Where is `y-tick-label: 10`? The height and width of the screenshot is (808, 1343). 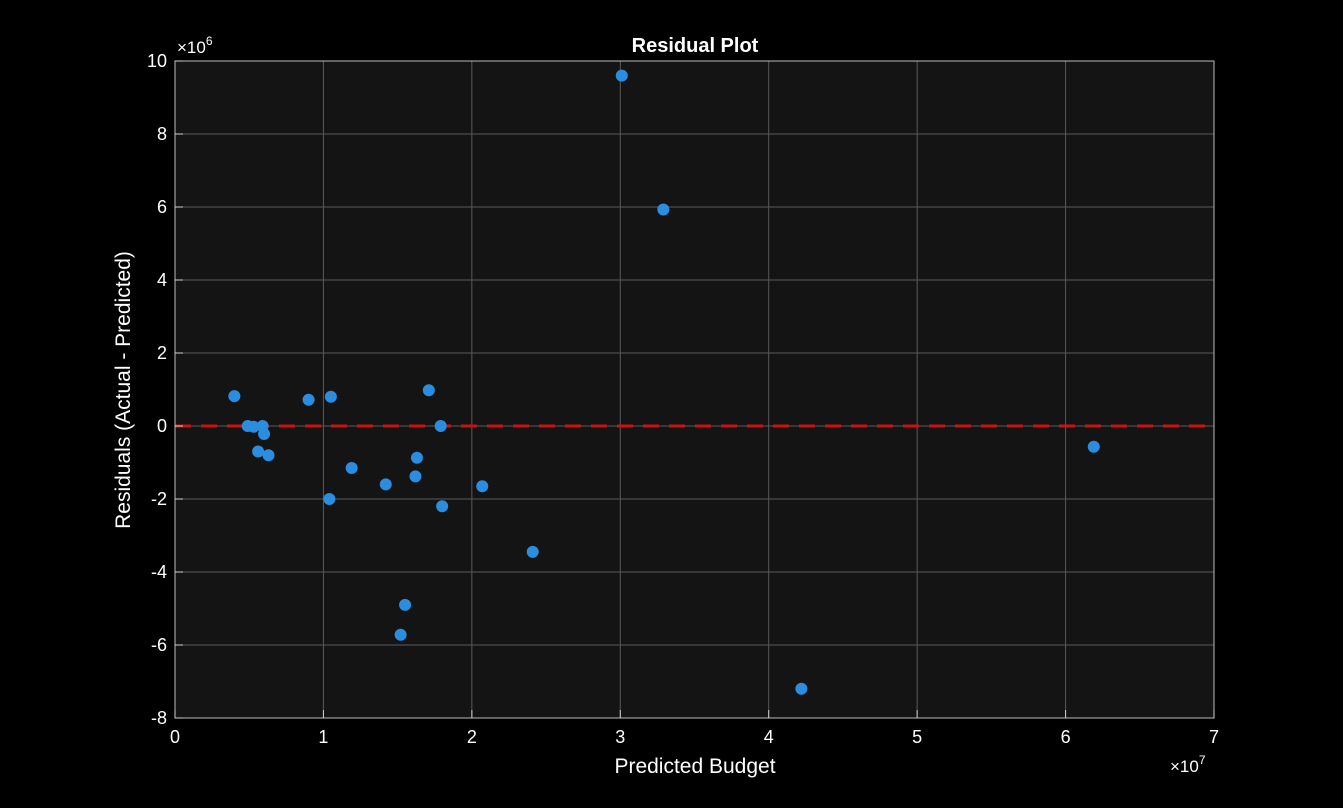
y-tick-label: 10 is located at coordinates (157, 61).